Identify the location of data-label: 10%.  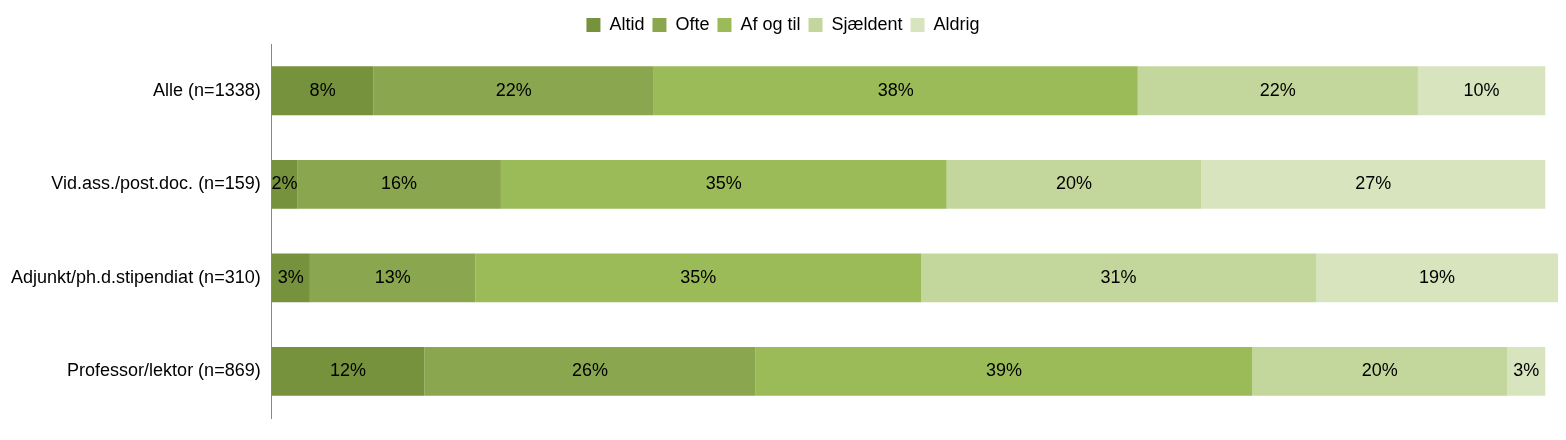
(1481, 89).